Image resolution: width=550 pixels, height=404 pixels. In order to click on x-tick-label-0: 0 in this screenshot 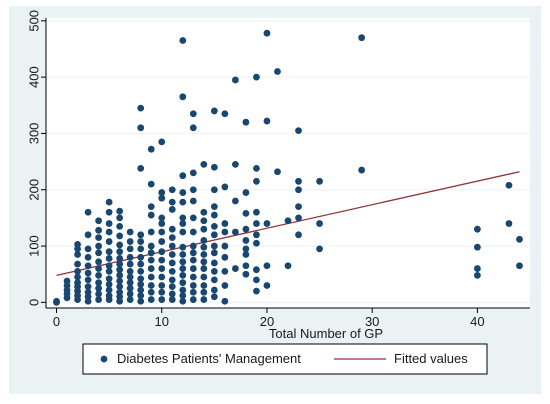, I will do `click(56, 321)`.